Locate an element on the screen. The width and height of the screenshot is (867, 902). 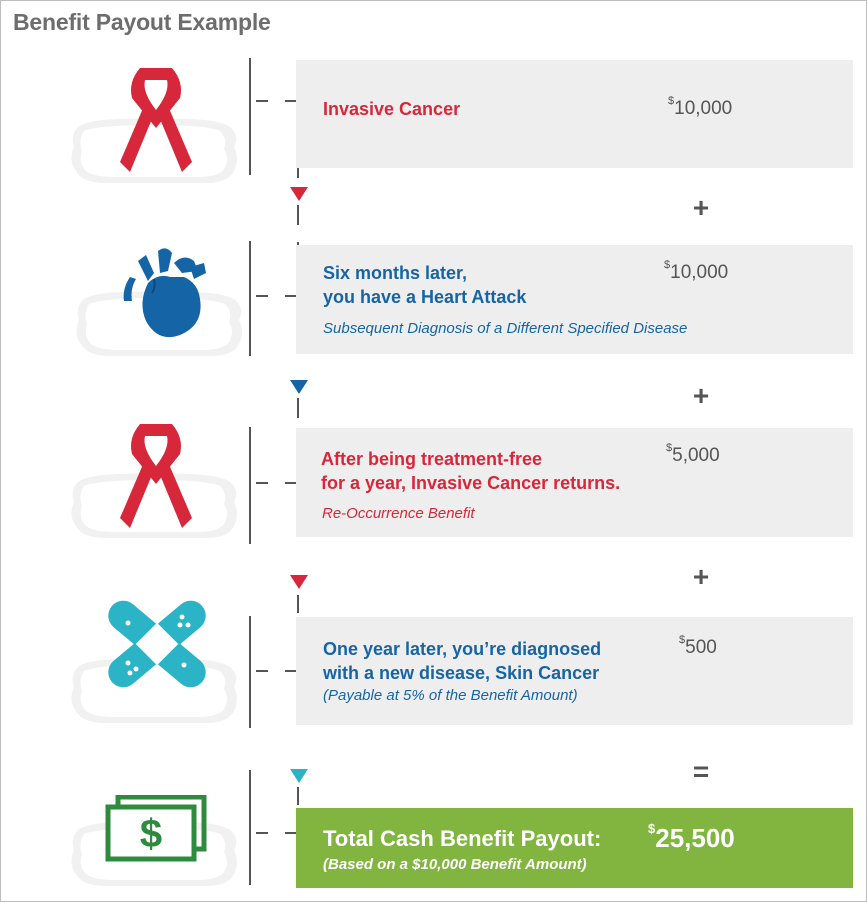
step-subtitle: (Payable at 5% of the Benefit Amount) is located at coordinates (450, 695).